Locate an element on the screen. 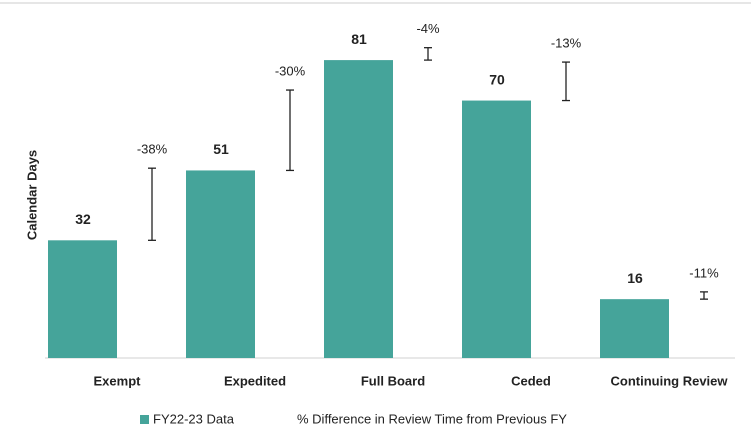 This screenshot has width=751, height=446. x-tick-label: Continuing Review is located at coordinates (670, 380).